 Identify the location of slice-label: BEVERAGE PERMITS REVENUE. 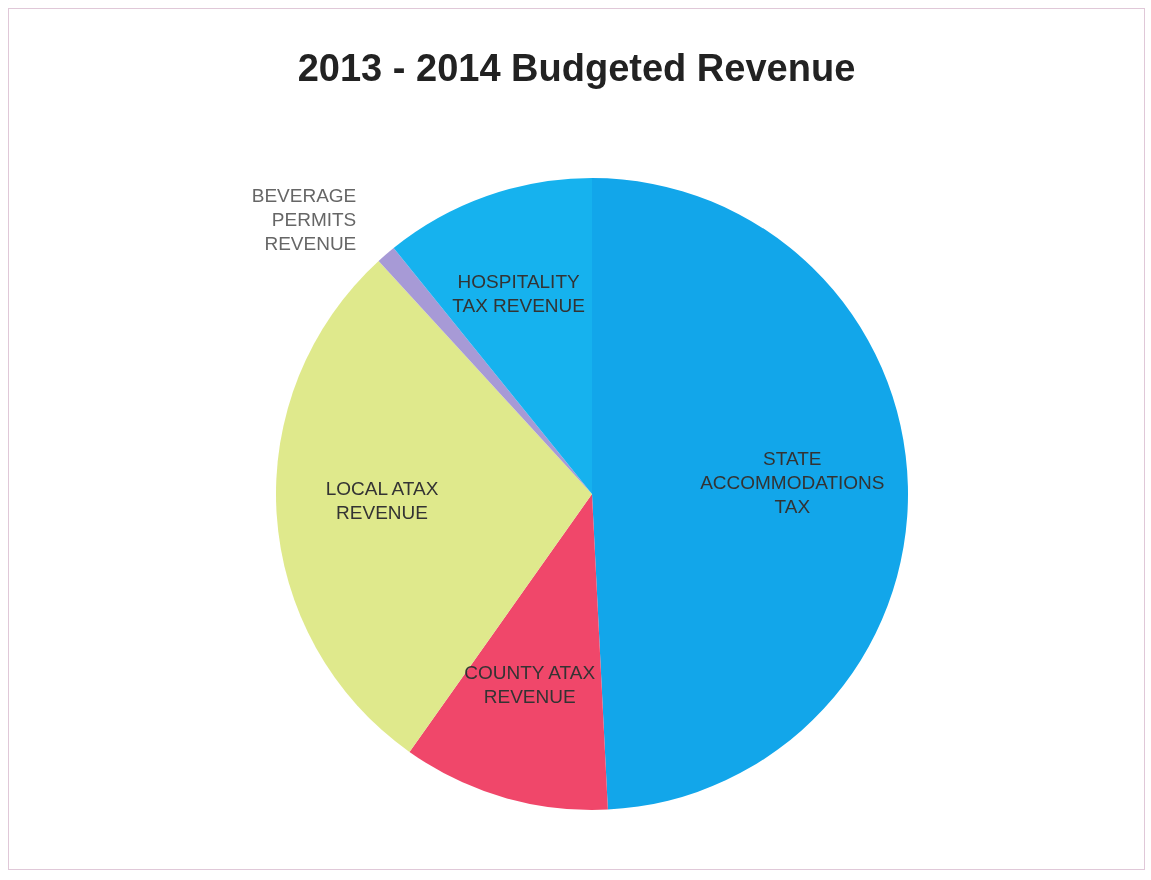
(304, 219).